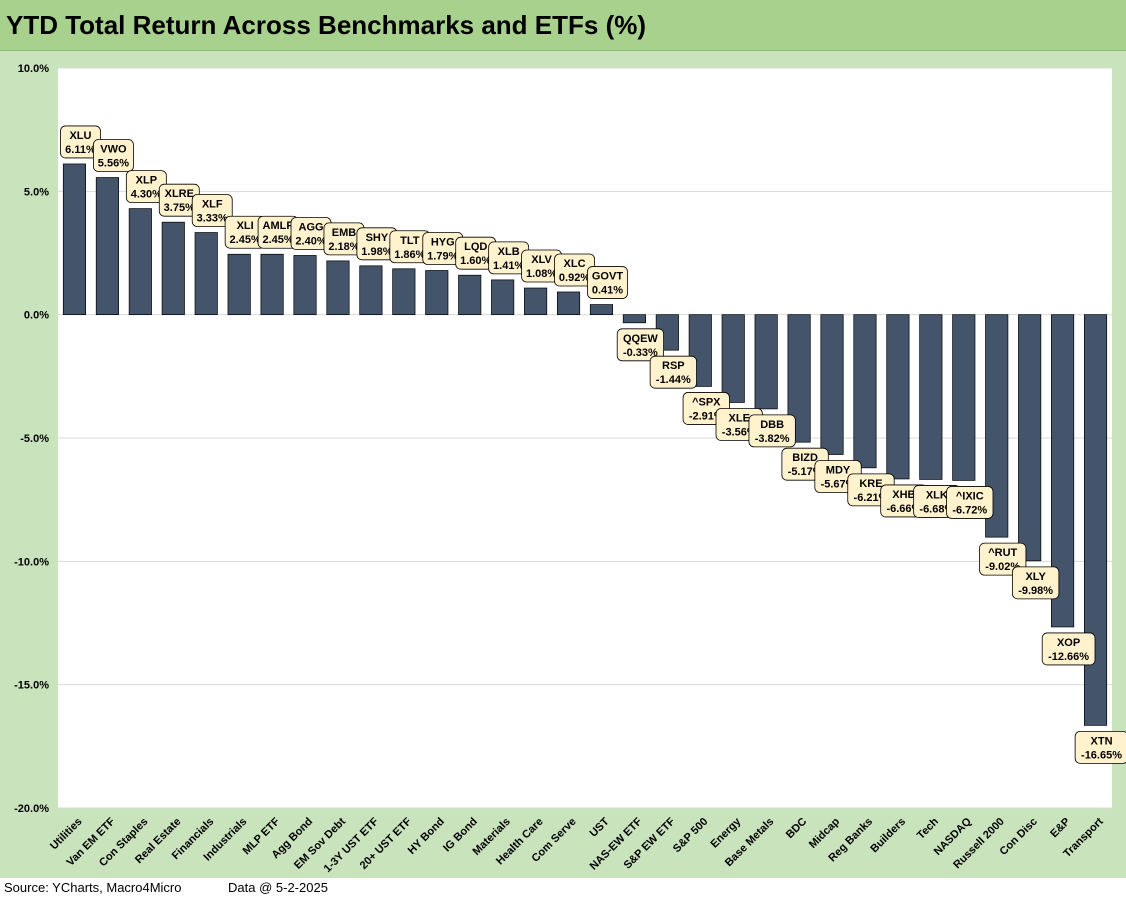 The height and width of the screenshot is (906, 1126). What do you see at coordinates (1035, 591) in the screenshot?
I see `data-label-value: -9.98%` at bounding box center [1035, 591].